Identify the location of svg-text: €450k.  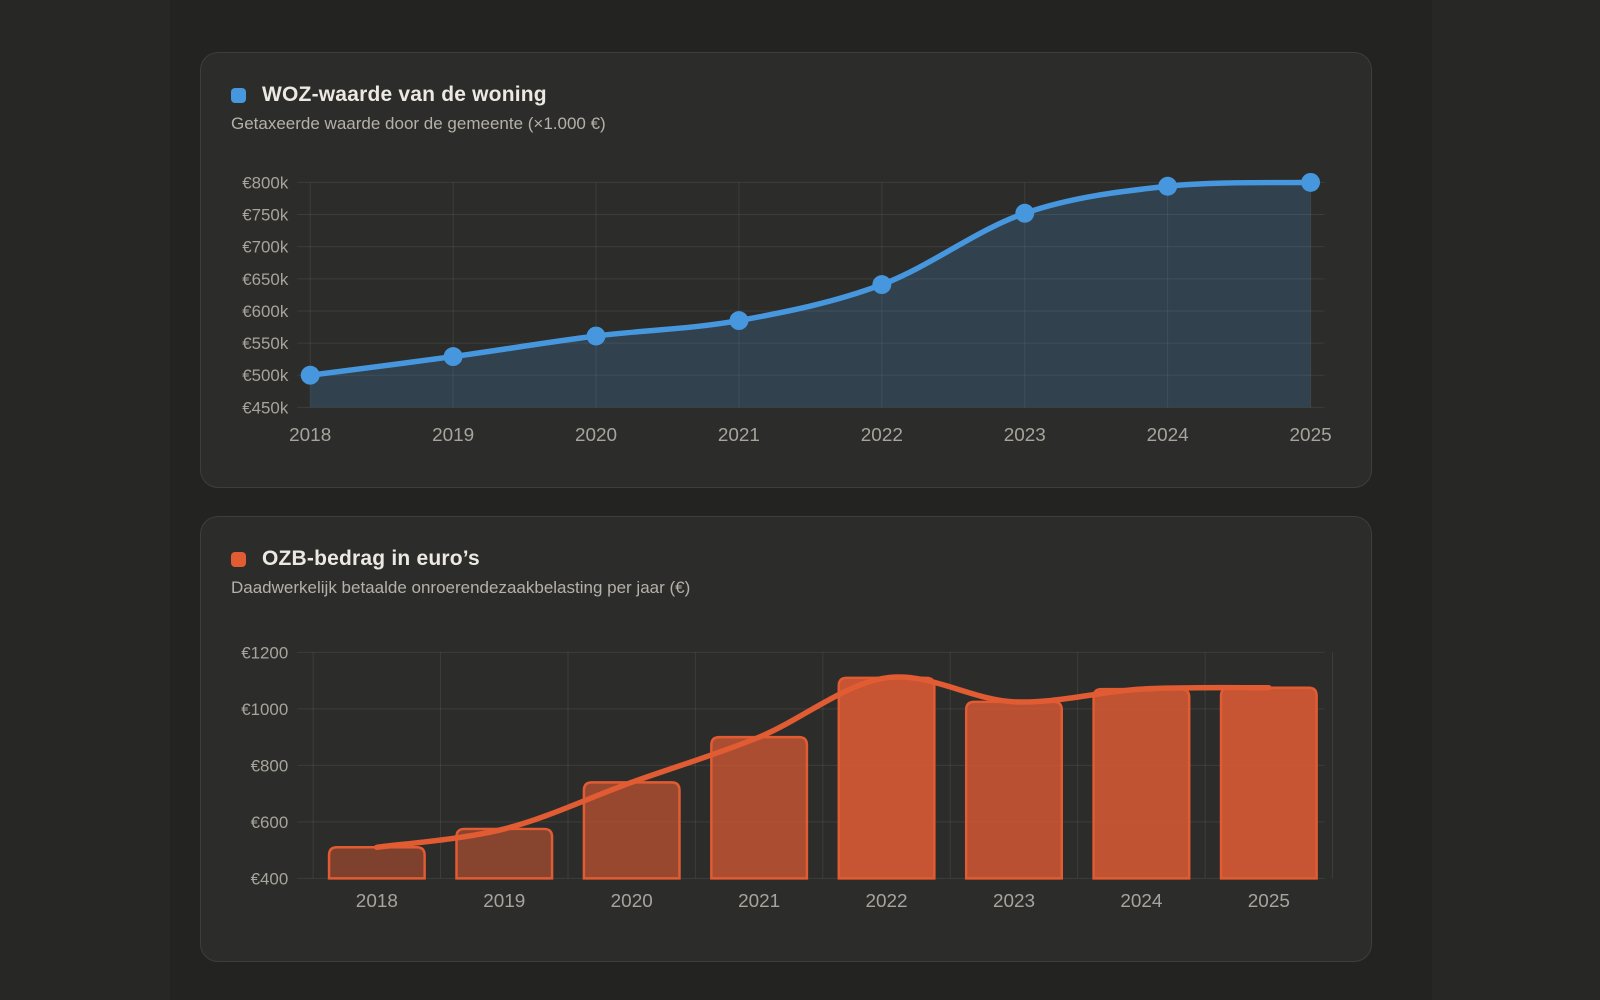
(265, 407).